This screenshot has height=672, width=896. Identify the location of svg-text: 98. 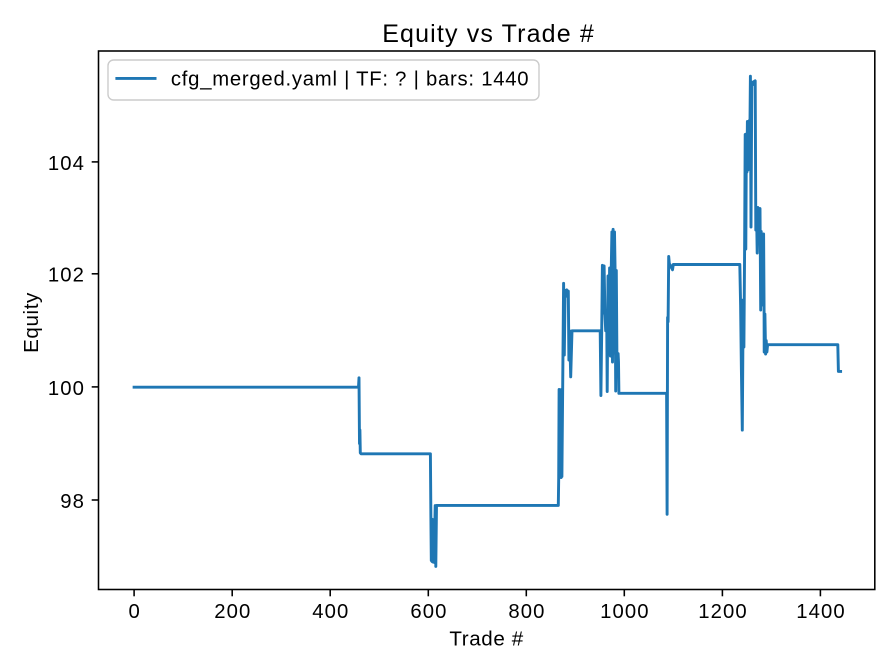
(72, 502).